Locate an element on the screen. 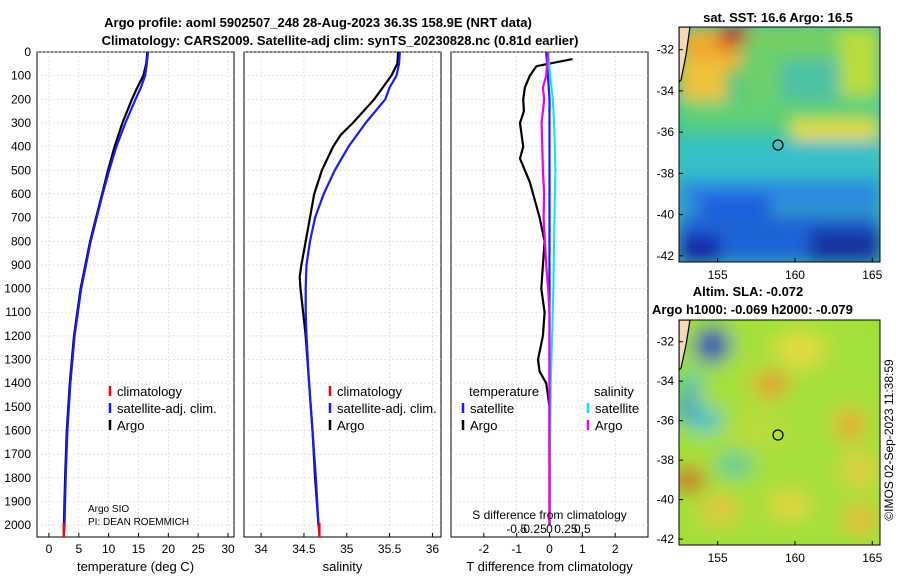  x-tick-label: 15 is located at coordinates (139, 549).